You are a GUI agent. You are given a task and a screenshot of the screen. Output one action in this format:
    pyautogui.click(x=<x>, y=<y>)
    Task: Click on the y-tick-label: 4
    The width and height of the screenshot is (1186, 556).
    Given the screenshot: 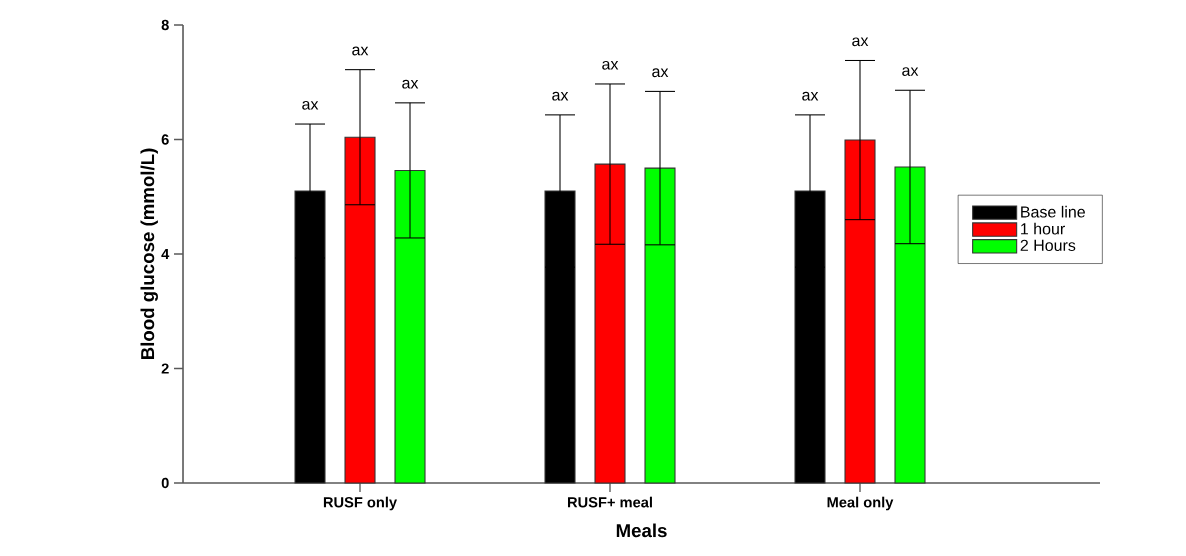 What is the action you would take?
    pyautogui.click(x=165, y=254)
    